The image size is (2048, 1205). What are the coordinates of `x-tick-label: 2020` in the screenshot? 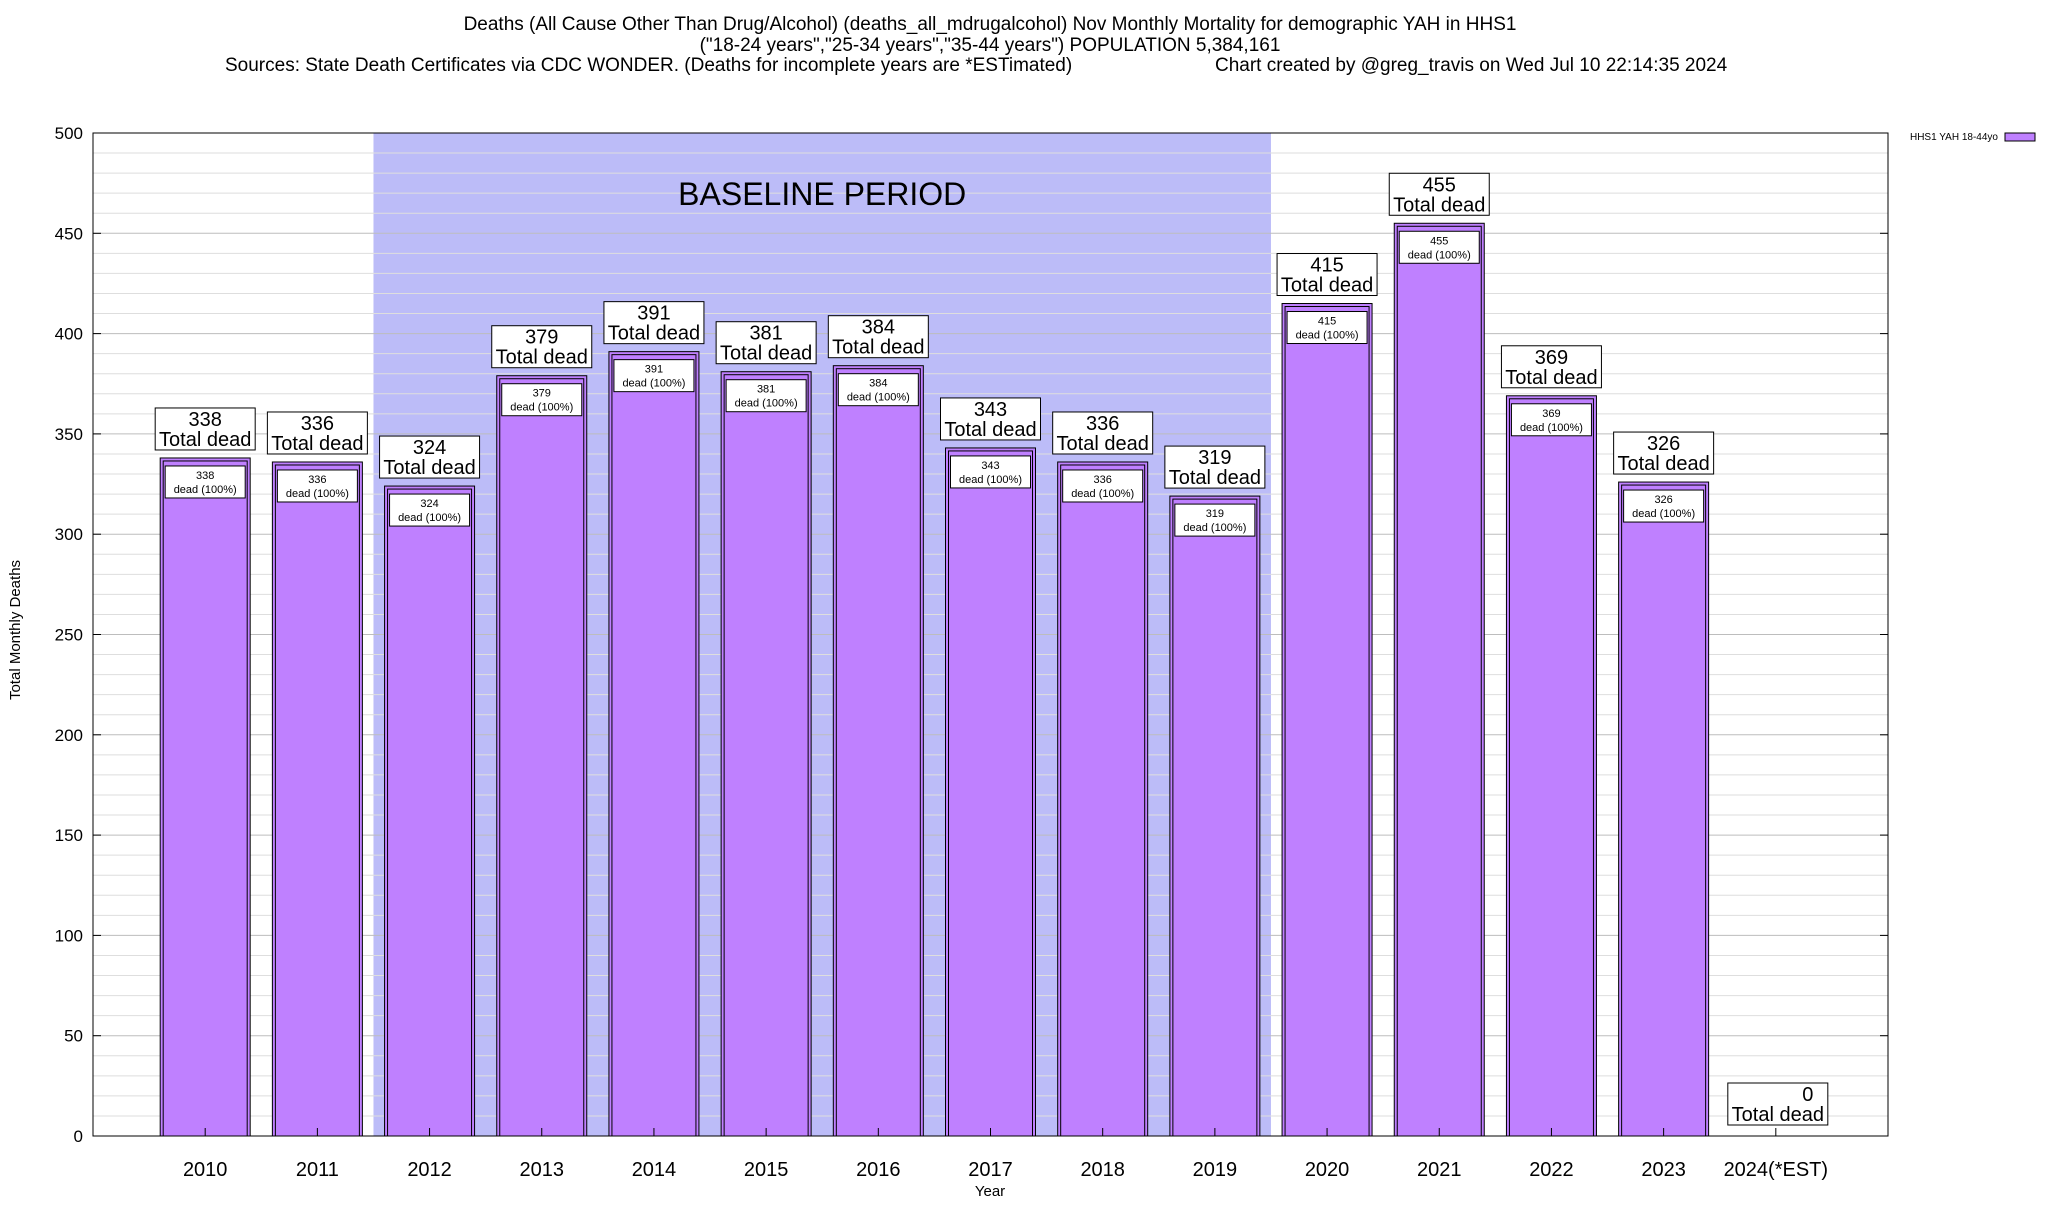 It's located at (1327, 1170).